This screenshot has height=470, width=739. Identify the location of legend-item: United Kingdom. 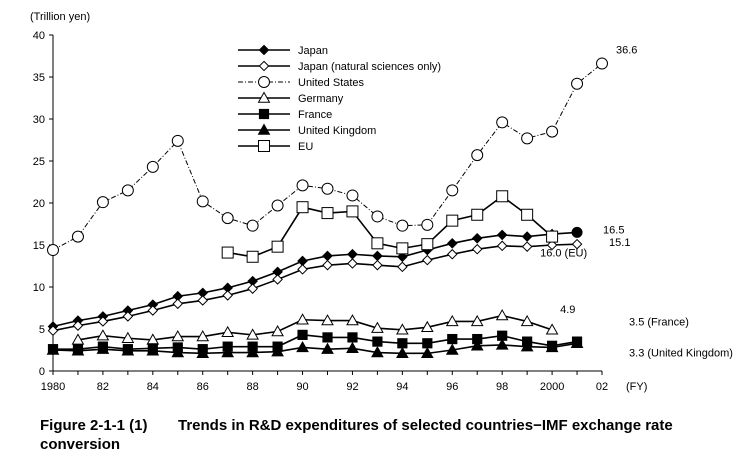
(307, 130).